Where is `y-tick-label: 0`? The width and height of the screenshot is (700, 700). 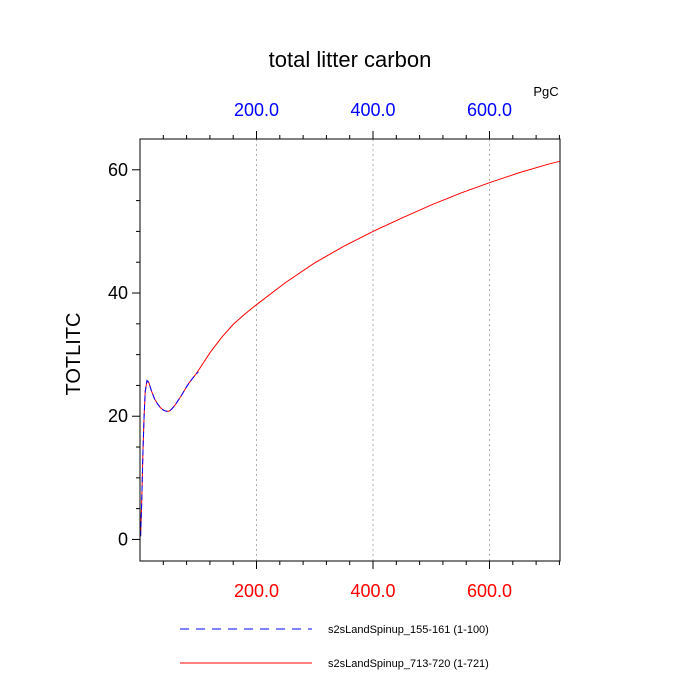 y-tick-label: 0 is located at coordinates (123, 539).